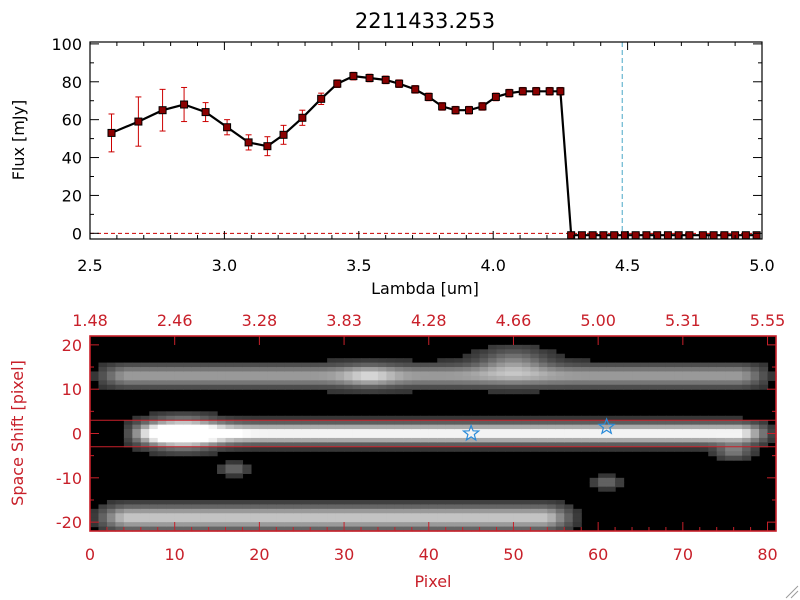  Describe the element at coordinates (72, 158) in the screenshot. I see `y-tick-label: 40` at that location.